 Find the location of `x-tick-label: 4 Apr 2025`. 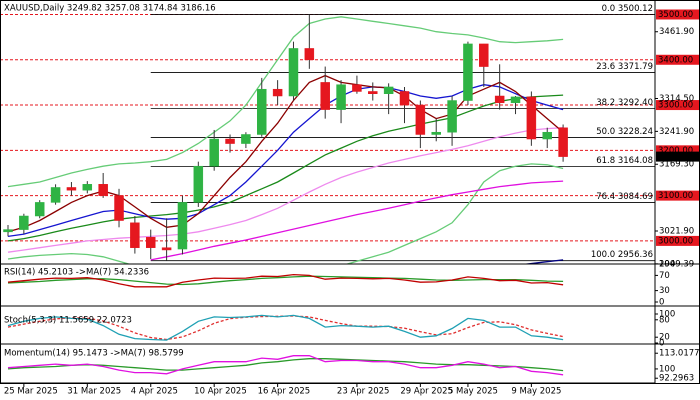

x-tick-label: 4 Apr 2025 is located at coordinates (154, 392).